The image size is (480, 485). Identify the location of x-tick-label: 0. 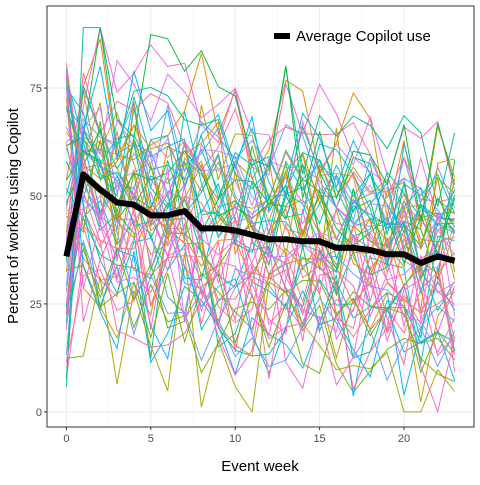
(66, 439).